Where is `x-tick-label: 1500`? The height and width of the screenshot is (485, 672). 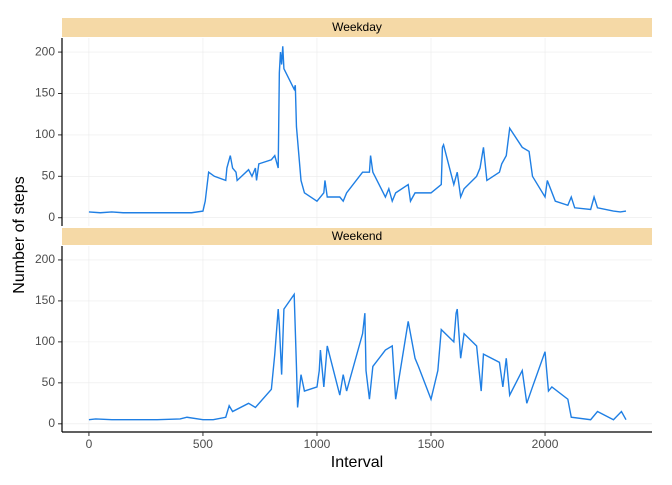
x-tick-label: 1500 is located at coordinates (431, 444).